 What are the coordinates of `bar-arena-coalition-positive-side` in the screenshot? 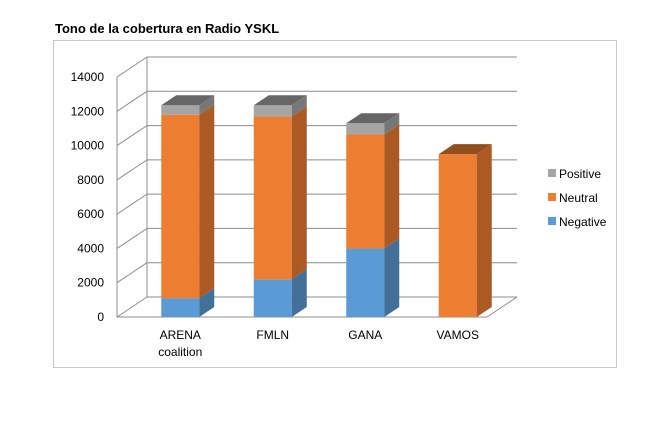 It's located at (207, 105).